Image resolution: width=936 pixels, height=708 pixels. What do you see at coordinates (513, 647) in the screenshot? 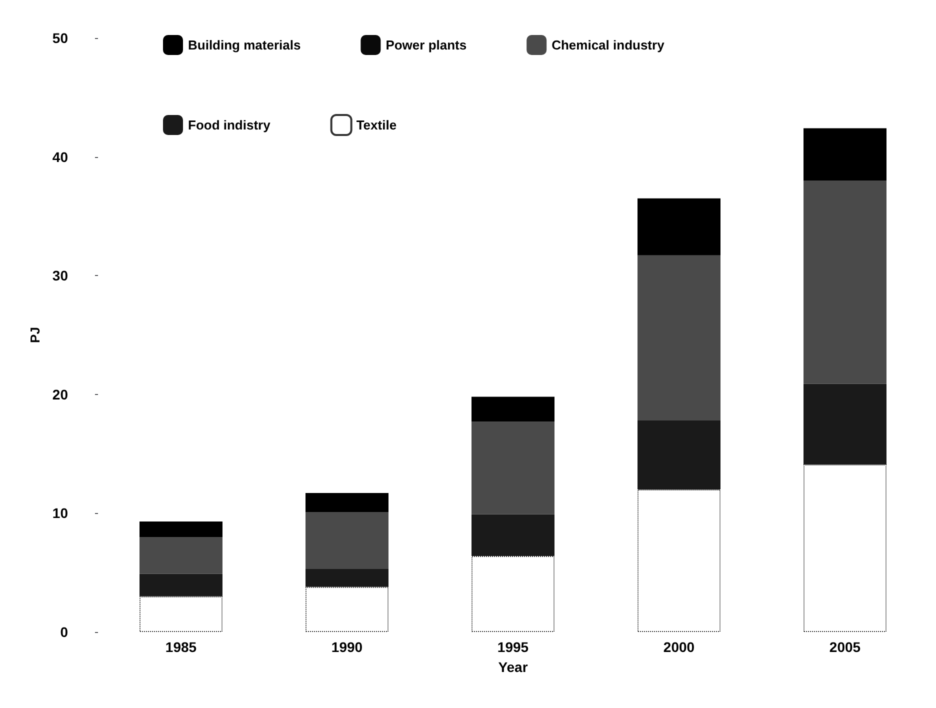
I see `x-tick-label: 1995` at bounding box center [513, 647].